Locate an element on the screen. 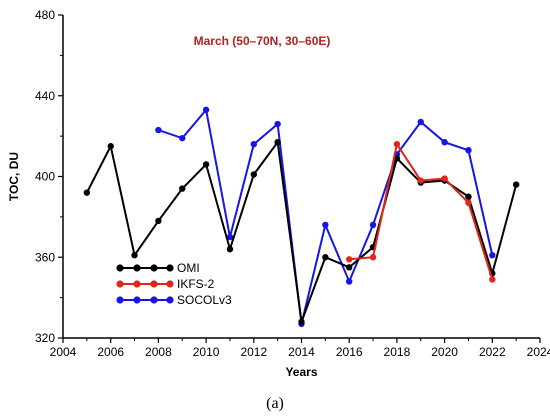 The width and height of the screenshot is (550, 417). x-tick-label: 2012 is located at coordinates (253, 352).